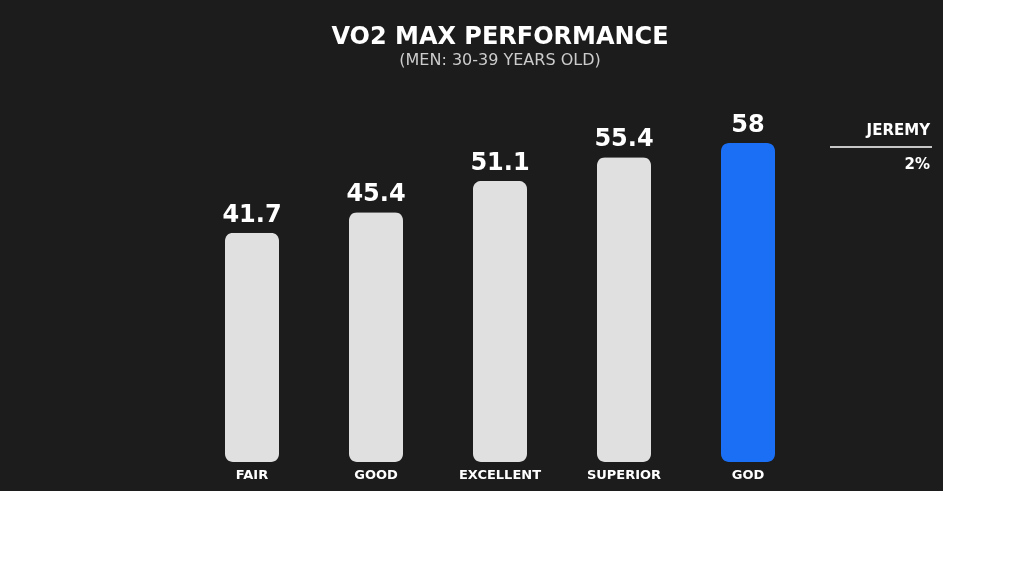 The image size is (1024, 572). What do you see at coordinates (500, 161) in the screenshot?
I see `data-label: 51.1` at bounding box center [500, 161].